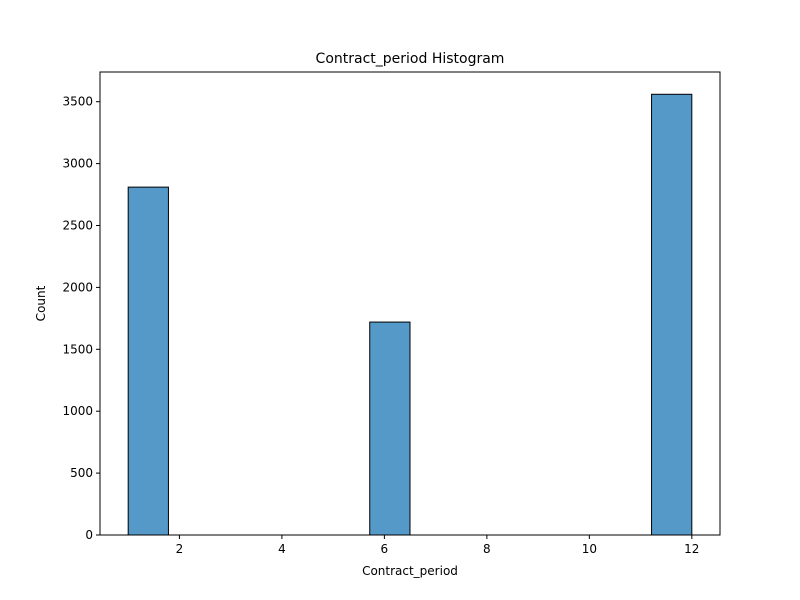 The image size is (800, 600). I want to click on x-tick-label: 2, so click(180, 549).